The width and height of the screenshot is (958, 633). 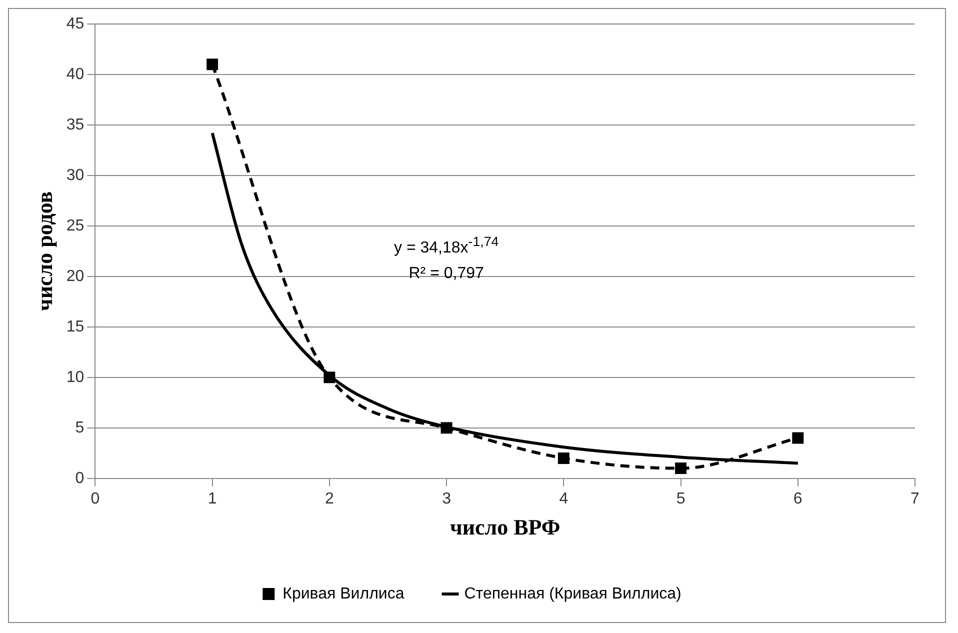 I want to click on y-tick-label: 40, so click(x=75, y=74).